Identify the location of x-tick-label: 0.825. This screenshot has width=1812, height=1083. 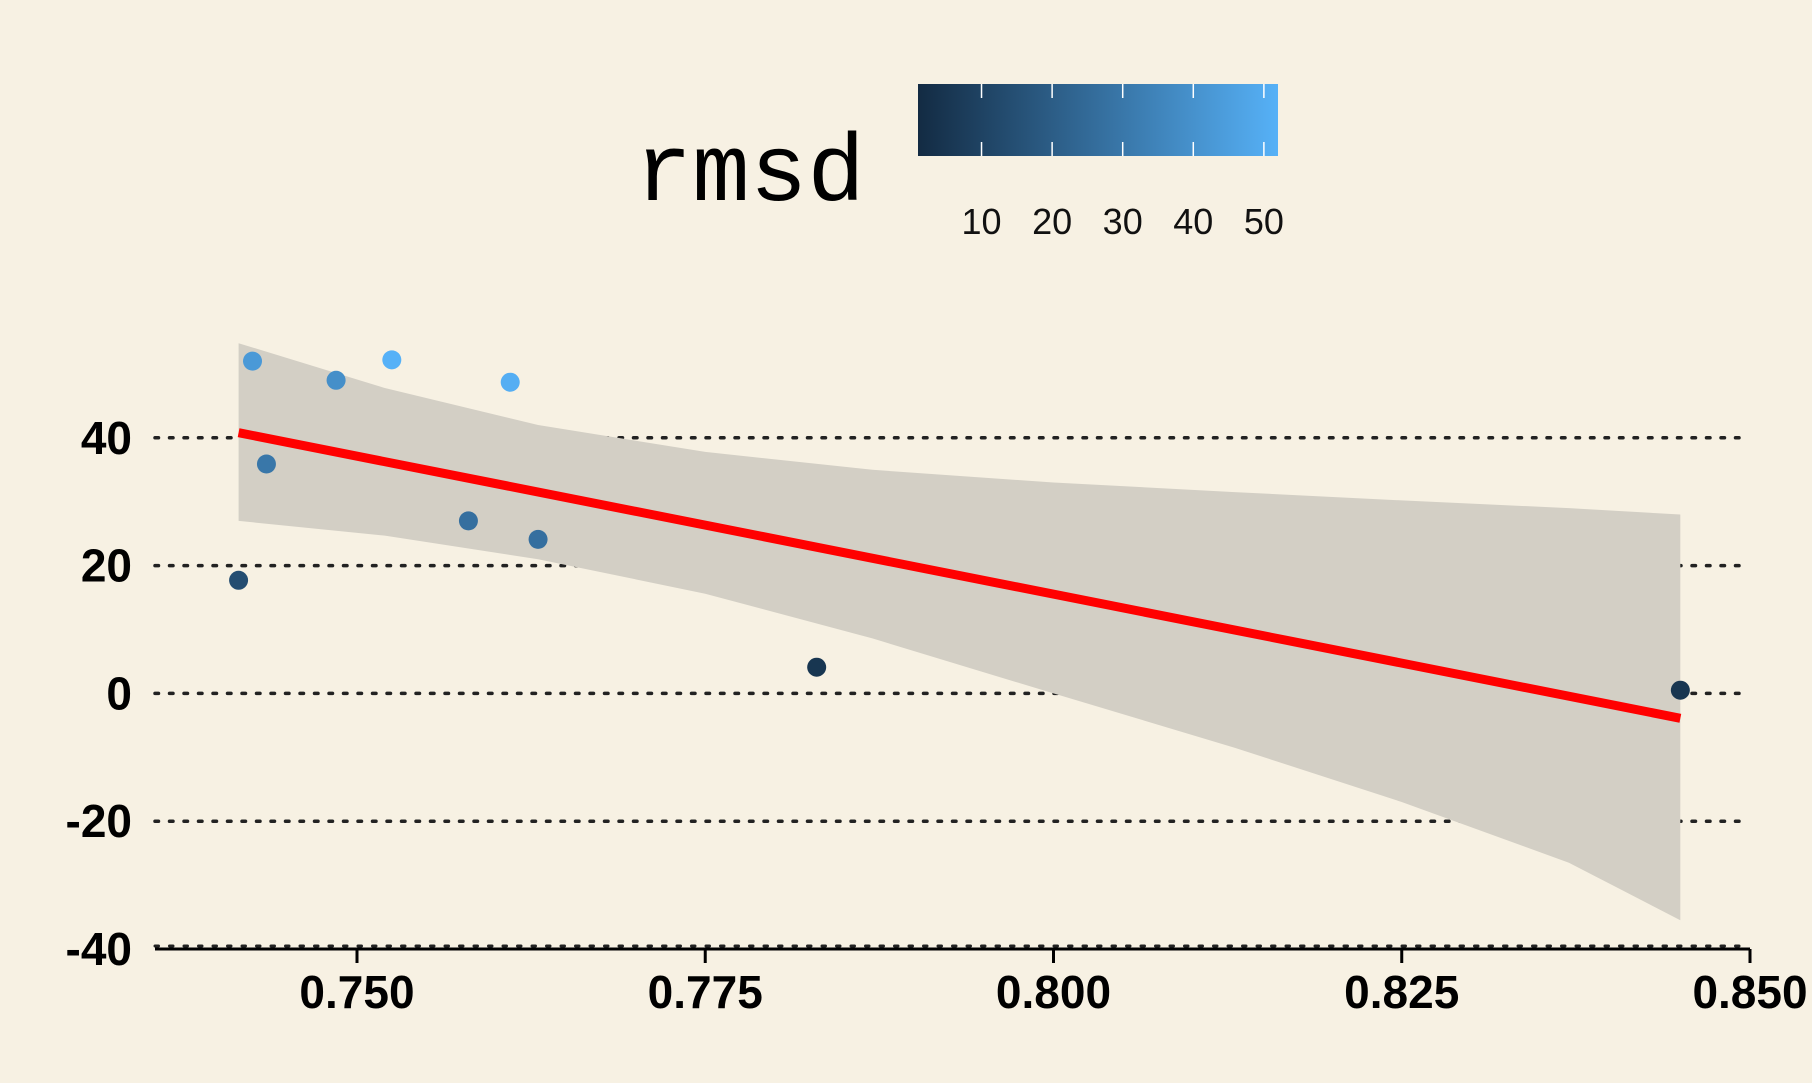
(1401, 992).